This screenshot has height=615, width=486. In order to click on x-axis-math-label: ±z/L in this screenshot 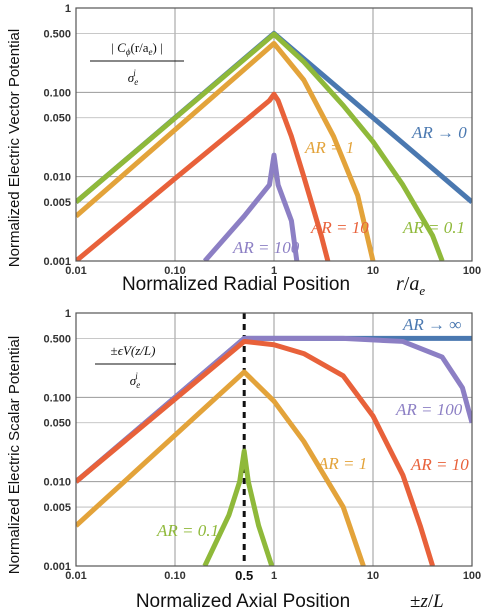, I will do `click(427, 601)`.